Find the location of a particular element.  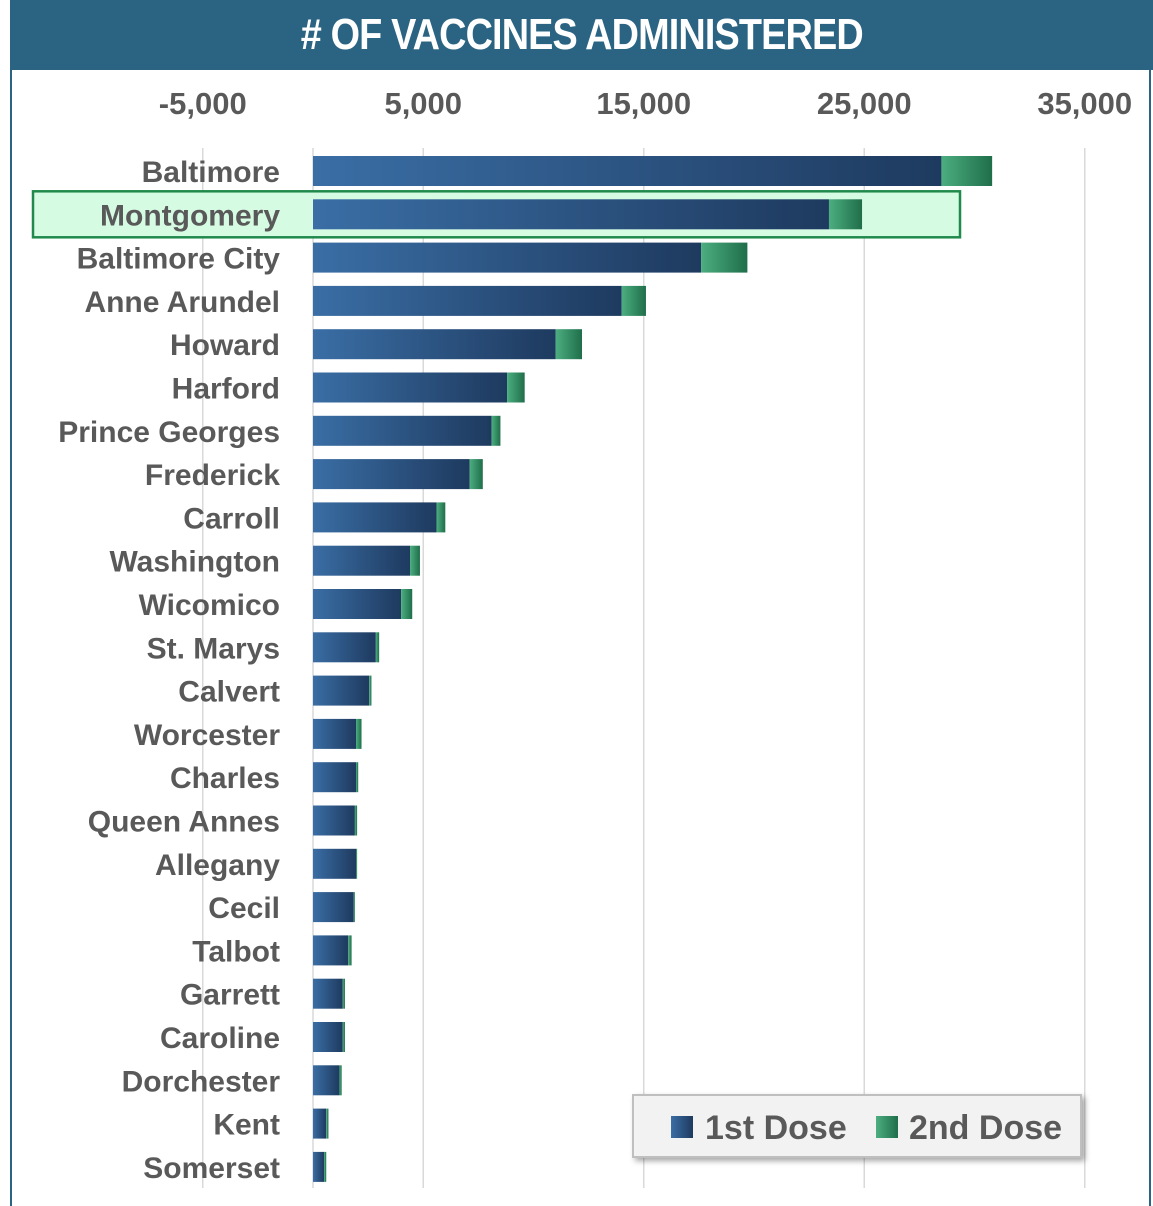

bar-dose1-carroll is located at coordinates (375, 517).